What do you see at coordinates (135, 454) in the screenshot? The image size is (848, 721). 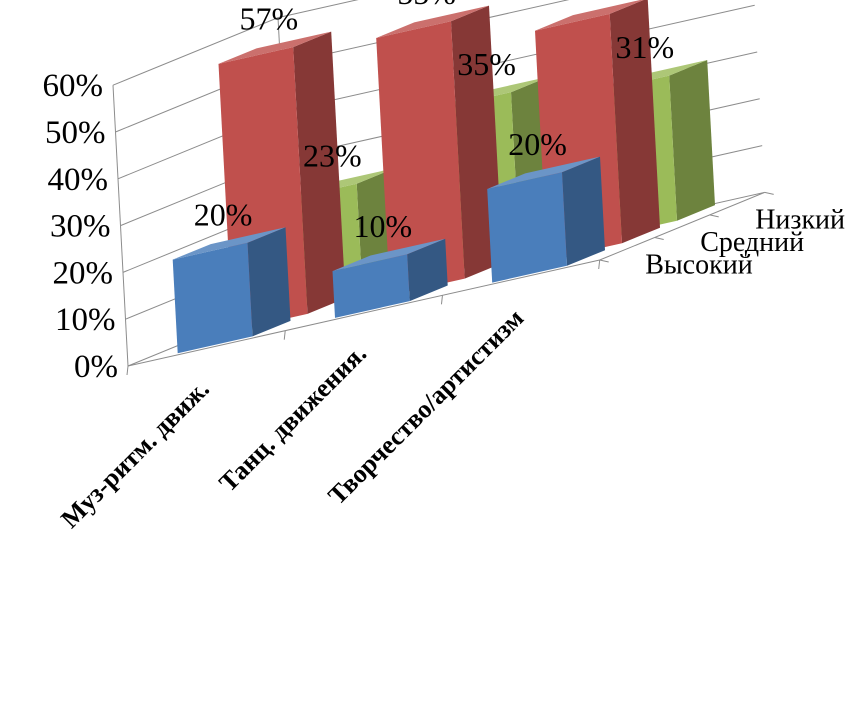 I see `category-label: Муз-ритм. движ.` at bounding box center [135, 454].